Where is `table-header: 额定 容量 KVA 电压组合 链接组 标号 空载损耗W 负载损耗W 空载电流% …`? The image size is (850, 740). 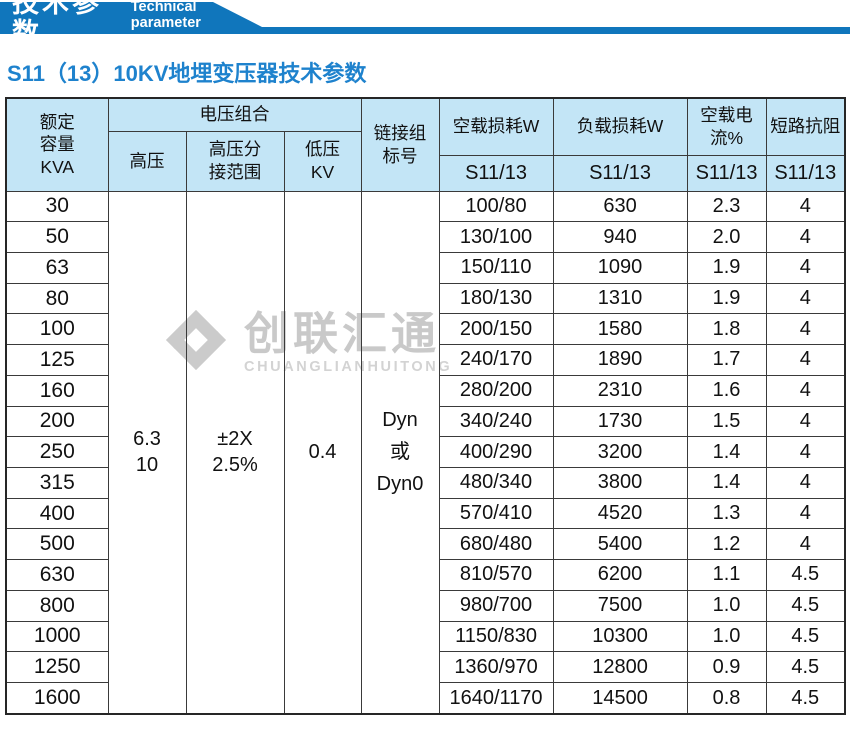
table-header: 额定 容量 KVA 电压组合 链接组 标号 空载损耗W 负载损耗W 空载电流% … is located at coordinates (425, 144).